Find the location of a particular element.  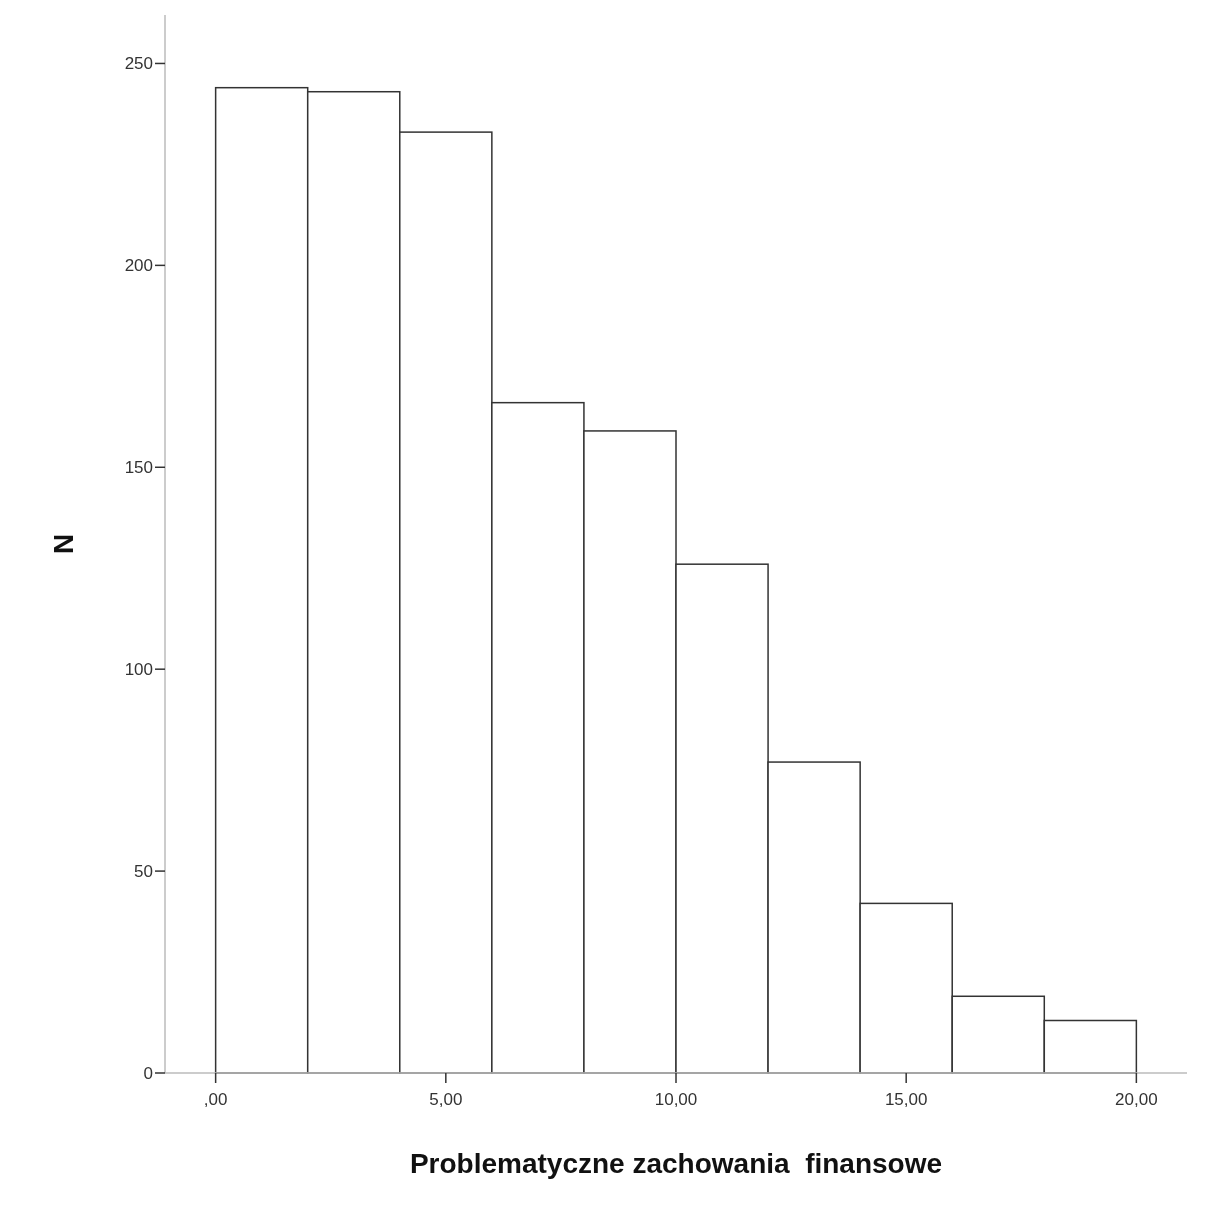

x-tick-label: 5,00 is located at coordinates (446, 1099).